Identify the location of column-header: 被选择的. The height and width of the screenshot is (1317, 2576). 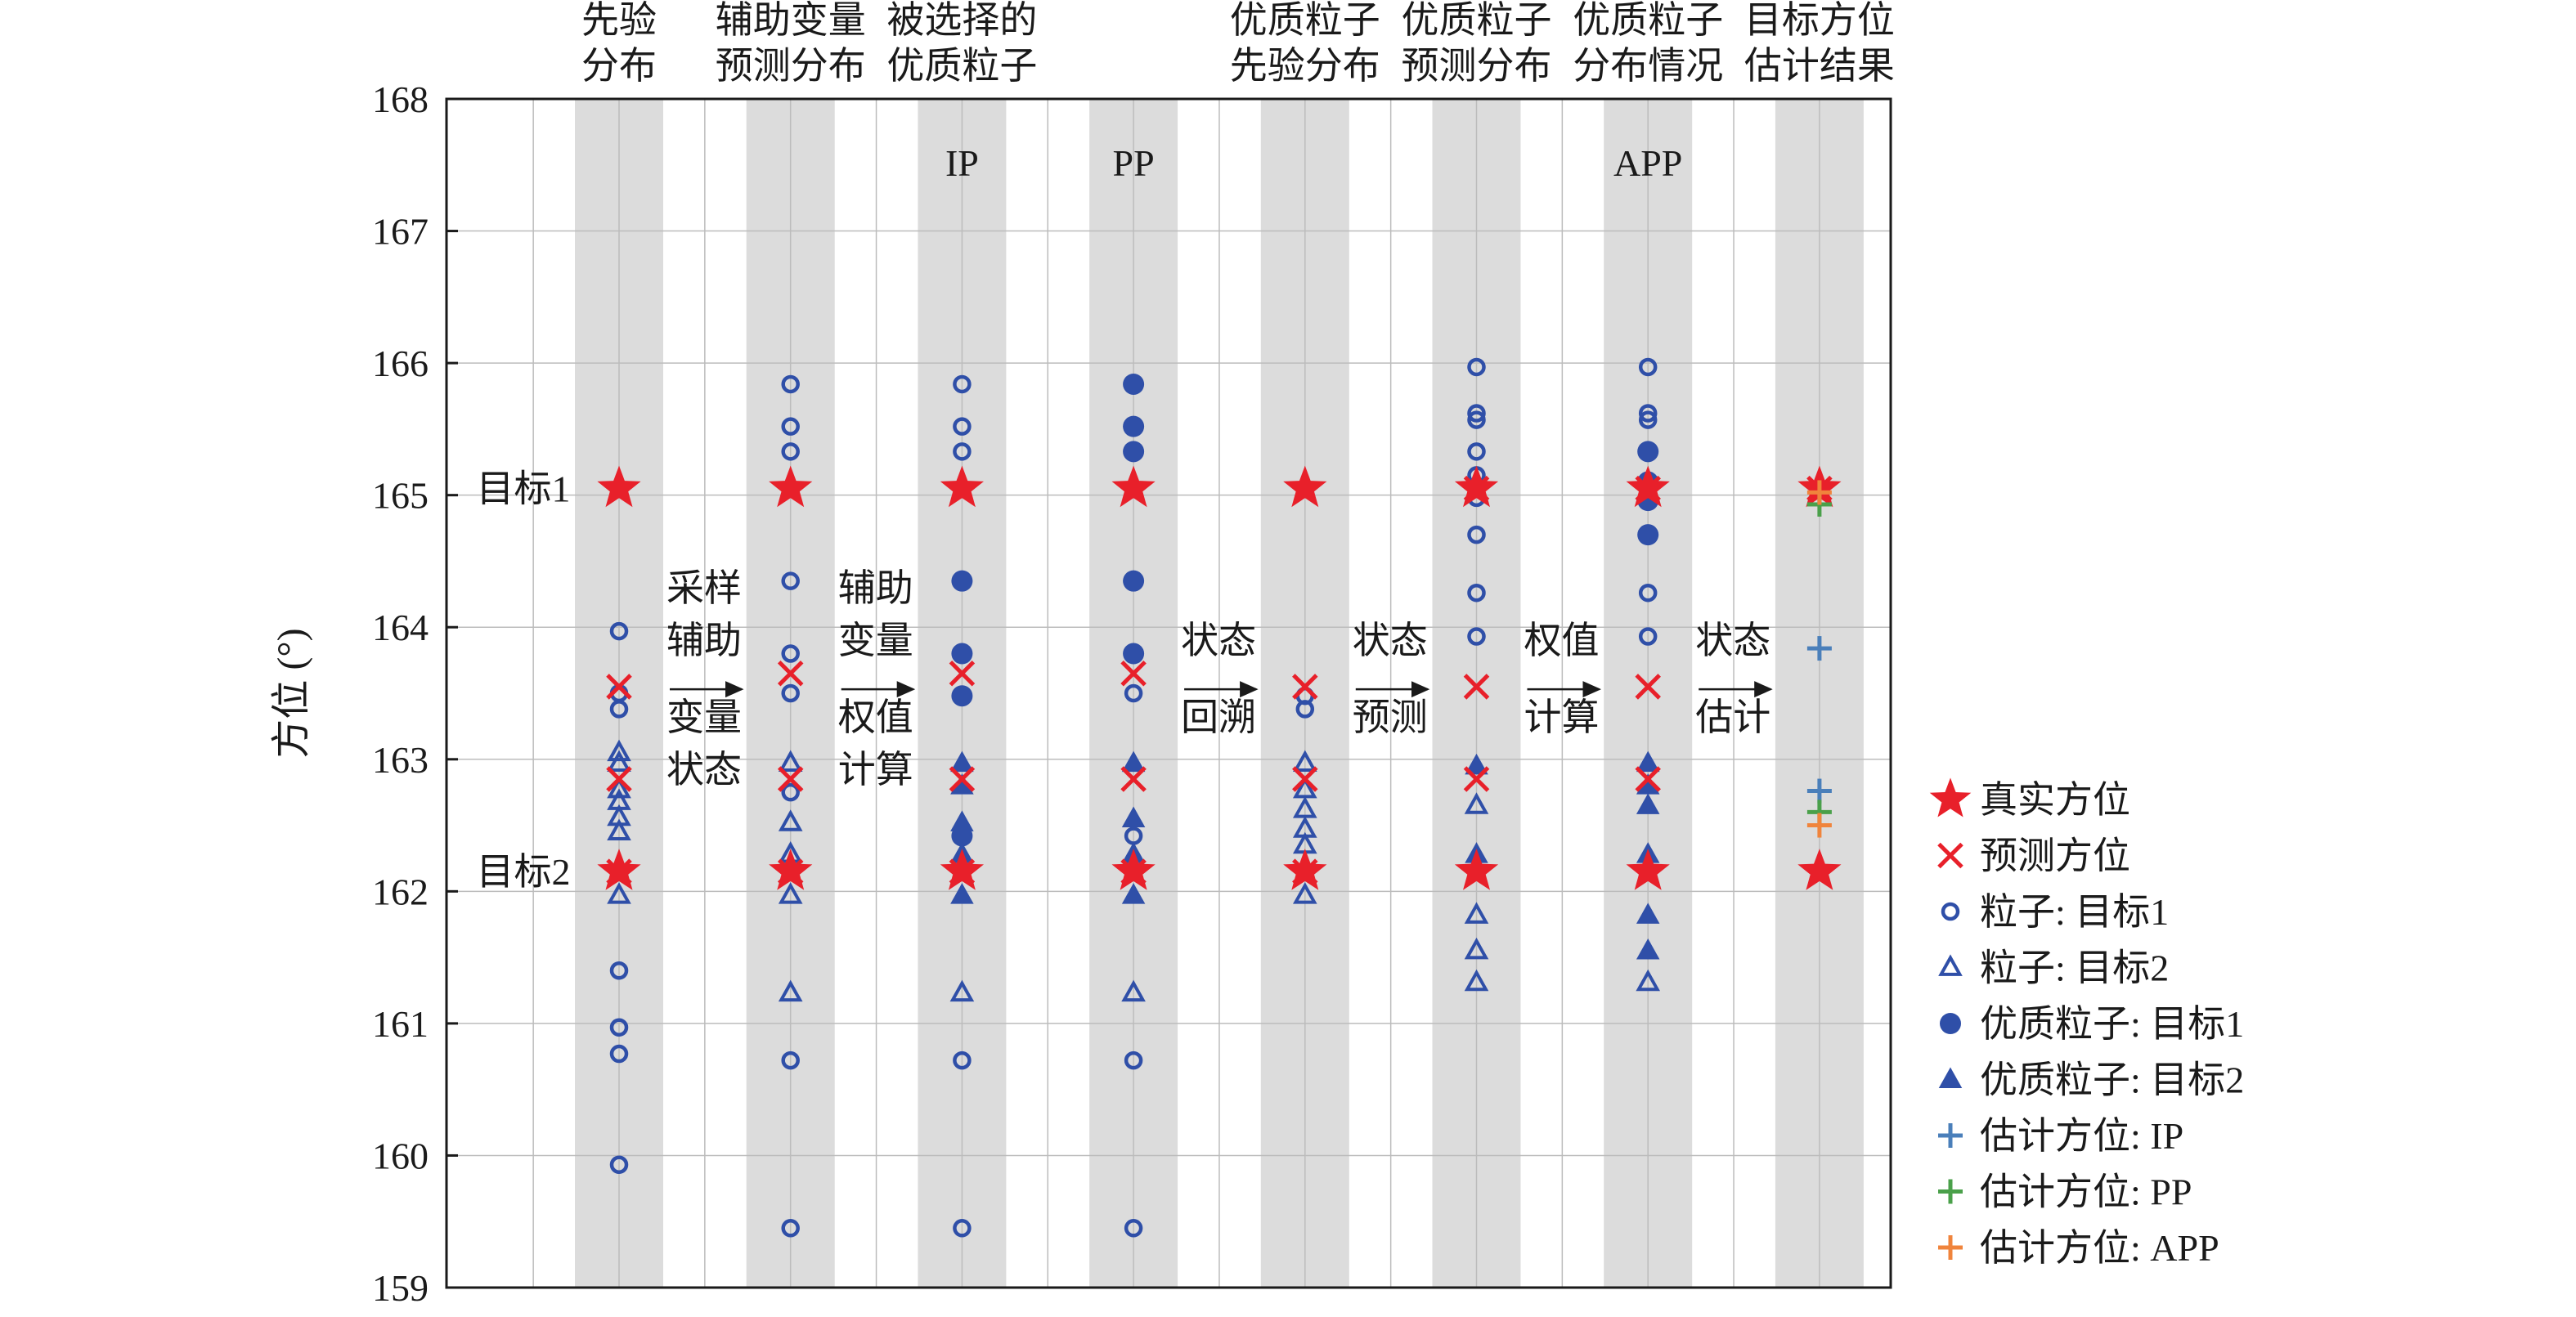
(962, 20).